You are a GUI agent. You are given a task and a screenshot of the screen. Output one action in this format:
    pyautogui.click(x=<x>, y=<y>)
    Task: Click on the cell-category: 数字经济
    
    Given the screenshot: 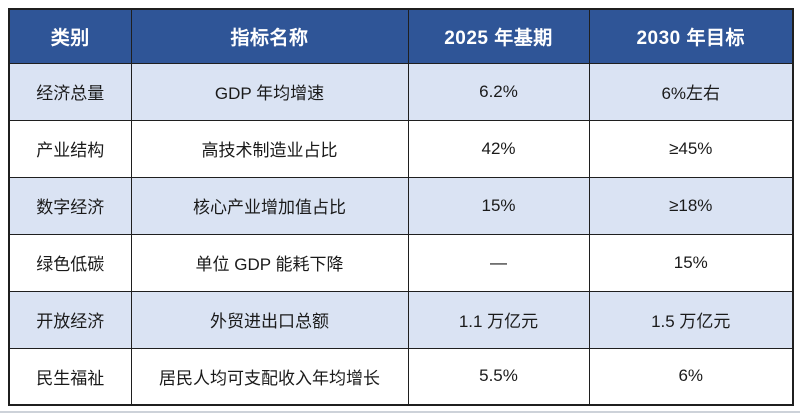 What is the action you would take?
    pyautogui.click(x=70, y=205)
    